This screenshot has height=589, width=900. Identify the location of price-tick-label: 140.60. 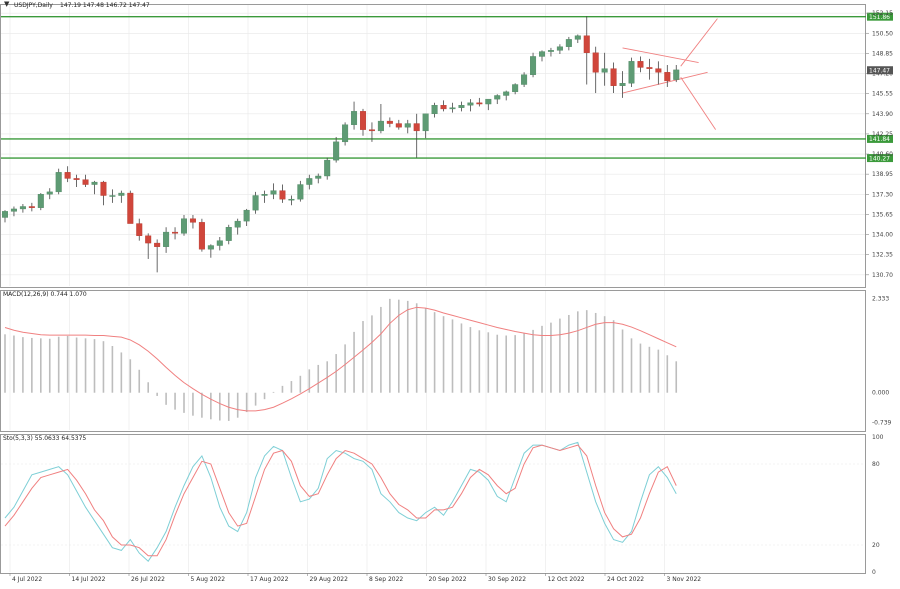
(882, 154).